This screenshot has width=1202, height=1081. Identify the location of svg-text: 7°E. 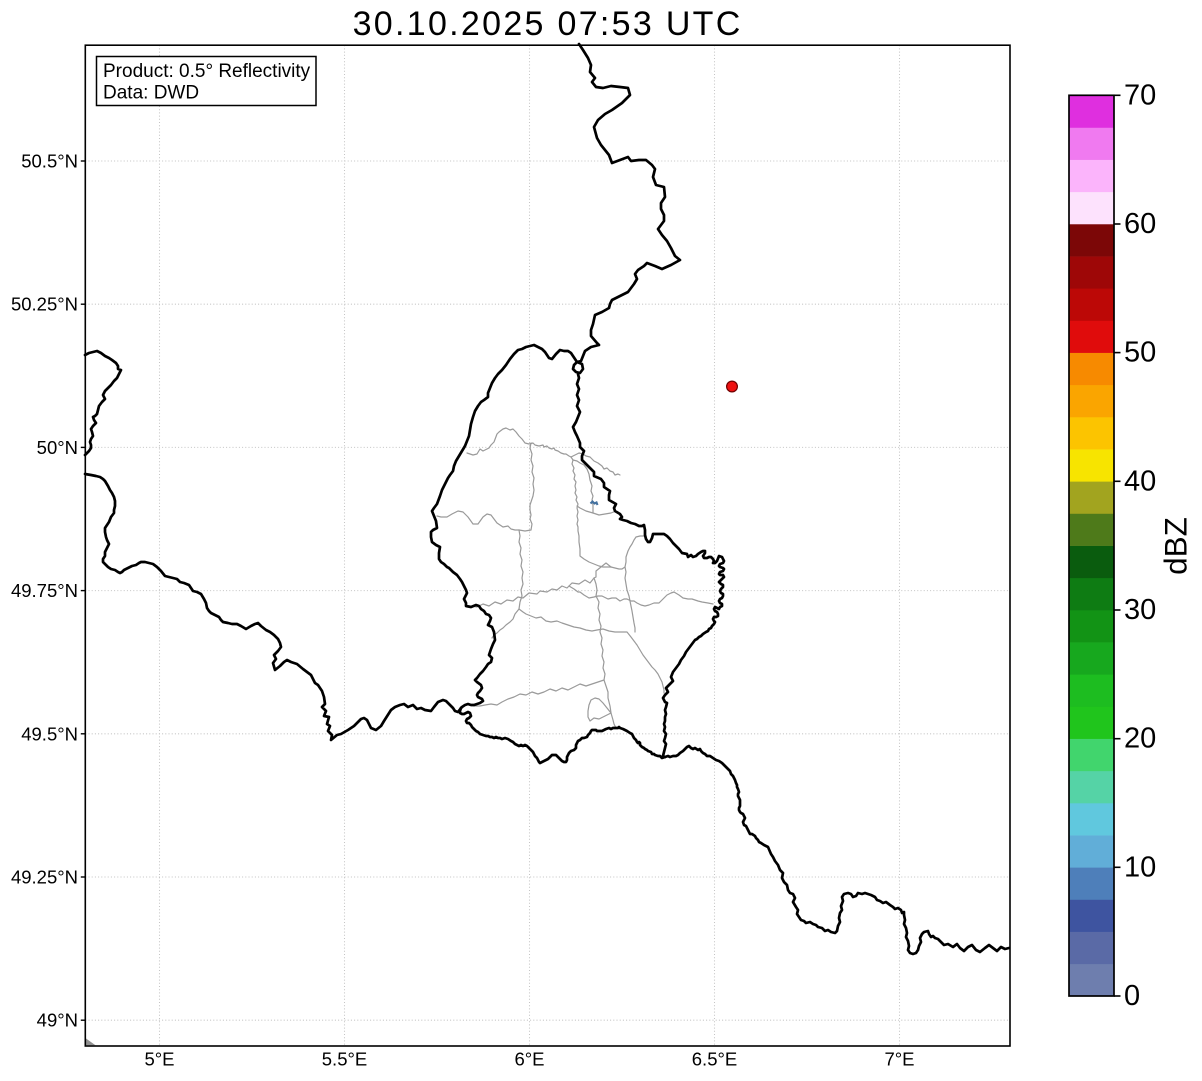
(899, 1059).